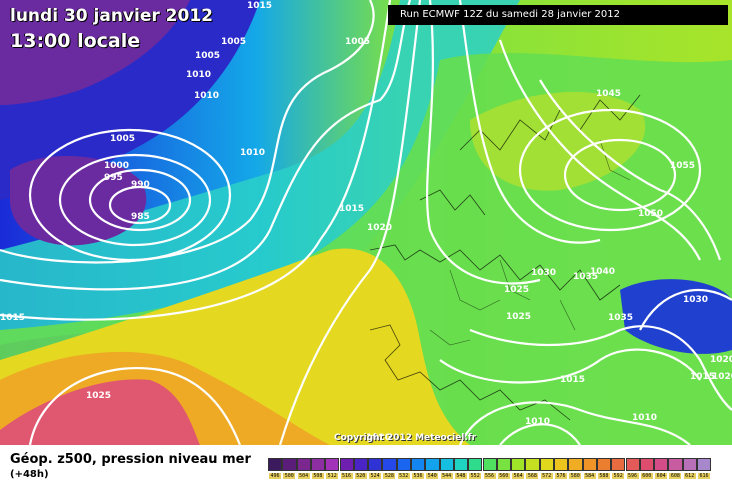  Describe the element at coordinates (360, 476) in the screenshot. I see `legend-tick-label: 520` at that location.